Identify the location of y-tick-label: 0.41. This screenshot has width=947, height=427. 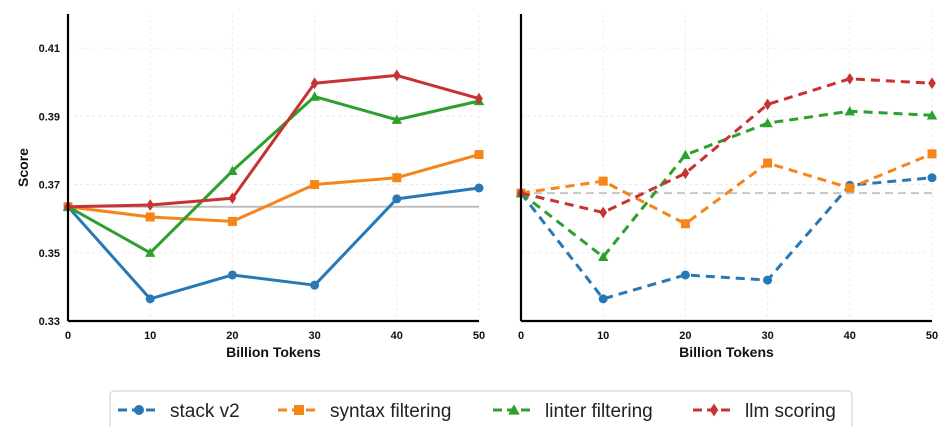
(49, 49).